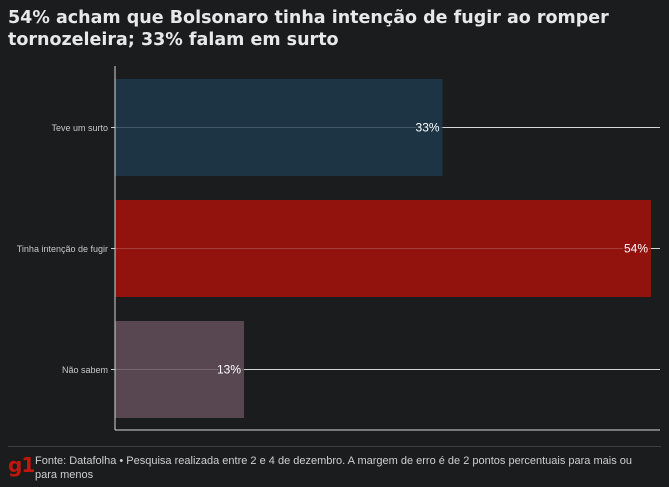 This screenshot has height=487, width=669. What do you see at coordinates (334, 446) in the screenshot?
I see `footer-divider` at bounding box center [334, 446].